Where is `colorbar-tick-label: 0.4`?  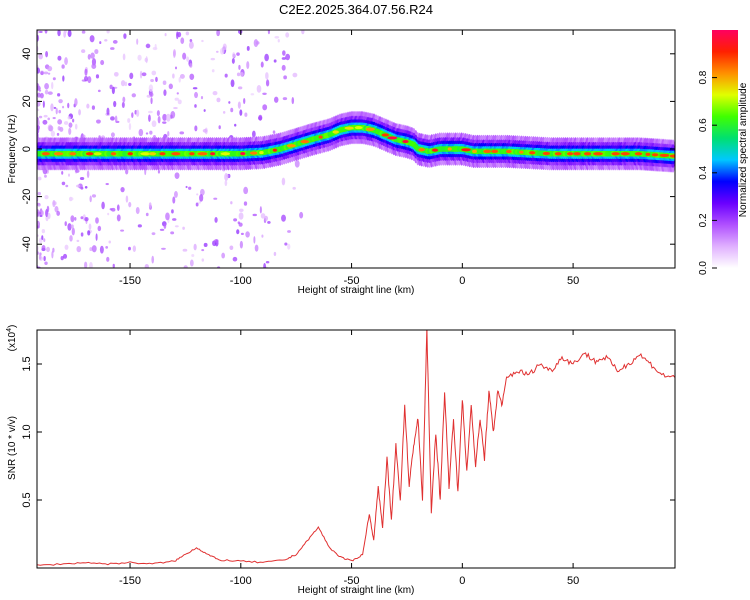 colorbar-tick-label: 0.4 is located at coordinates (703, 172).